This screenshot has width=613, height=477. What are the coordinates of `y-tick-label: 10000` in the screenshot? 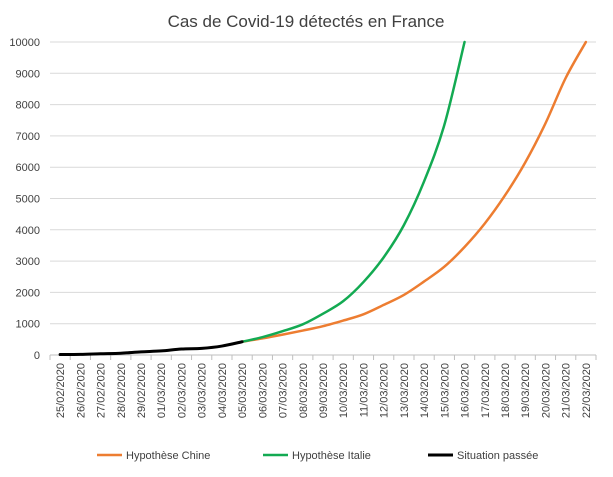 It's located at (24, 43).